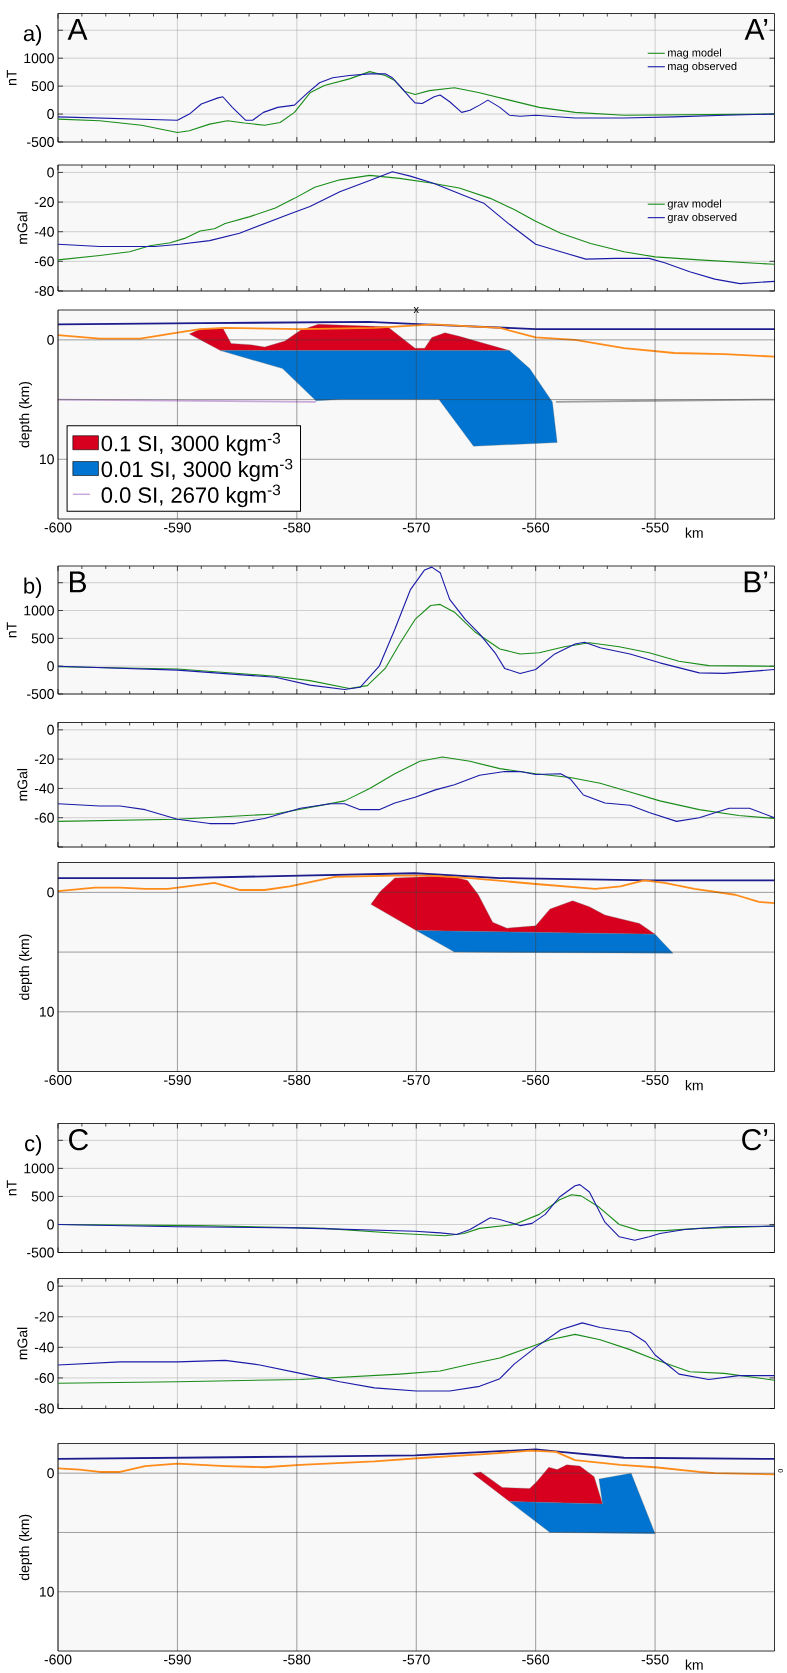 Image resolution: width=787 pixels, height=1673 pixels. I want to click on legend-label: mag observed, so click(702, 67).